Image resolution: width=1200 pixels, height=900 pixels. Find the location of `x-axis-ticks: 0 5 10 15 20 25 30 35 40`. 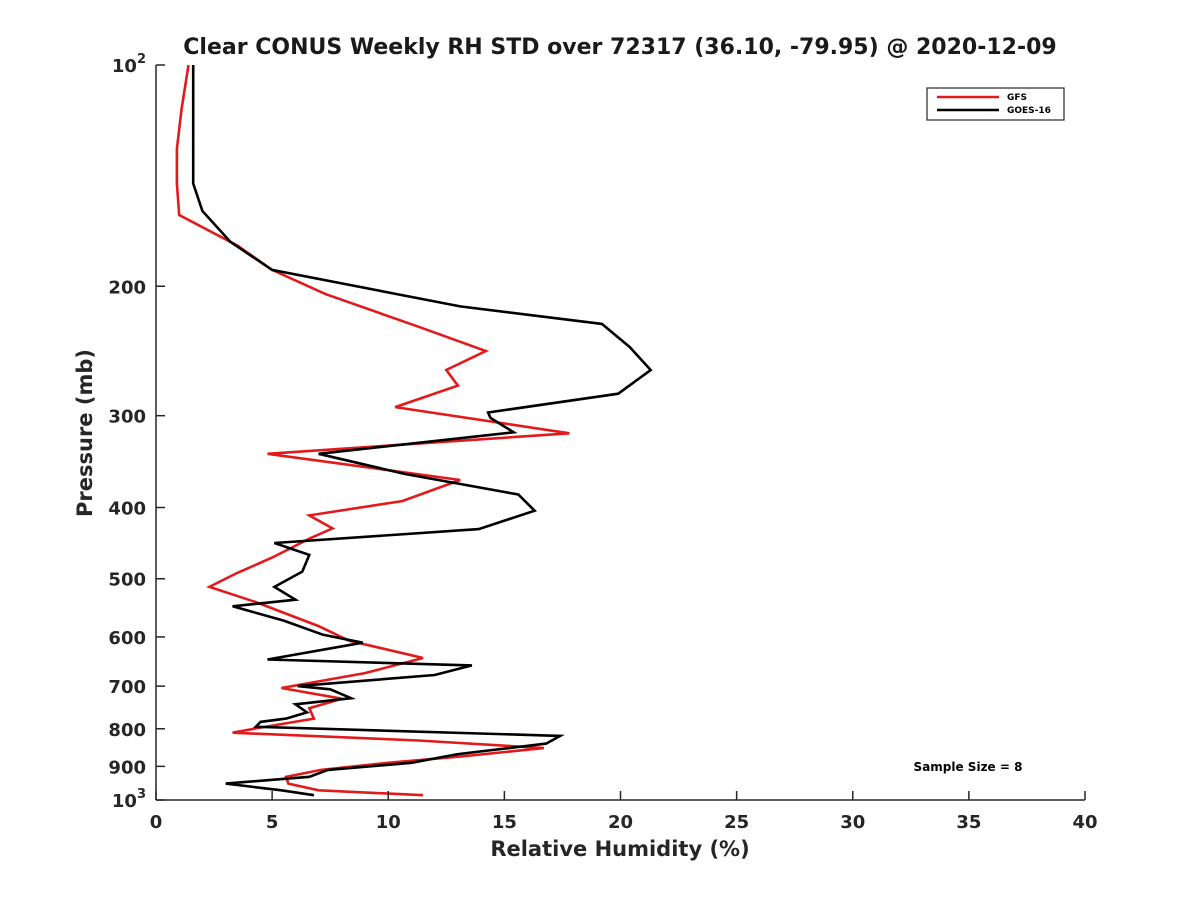

x-axis-ticks: 0 5 10 15 20 25 30 35 40 is located at coordinates (624, 812).